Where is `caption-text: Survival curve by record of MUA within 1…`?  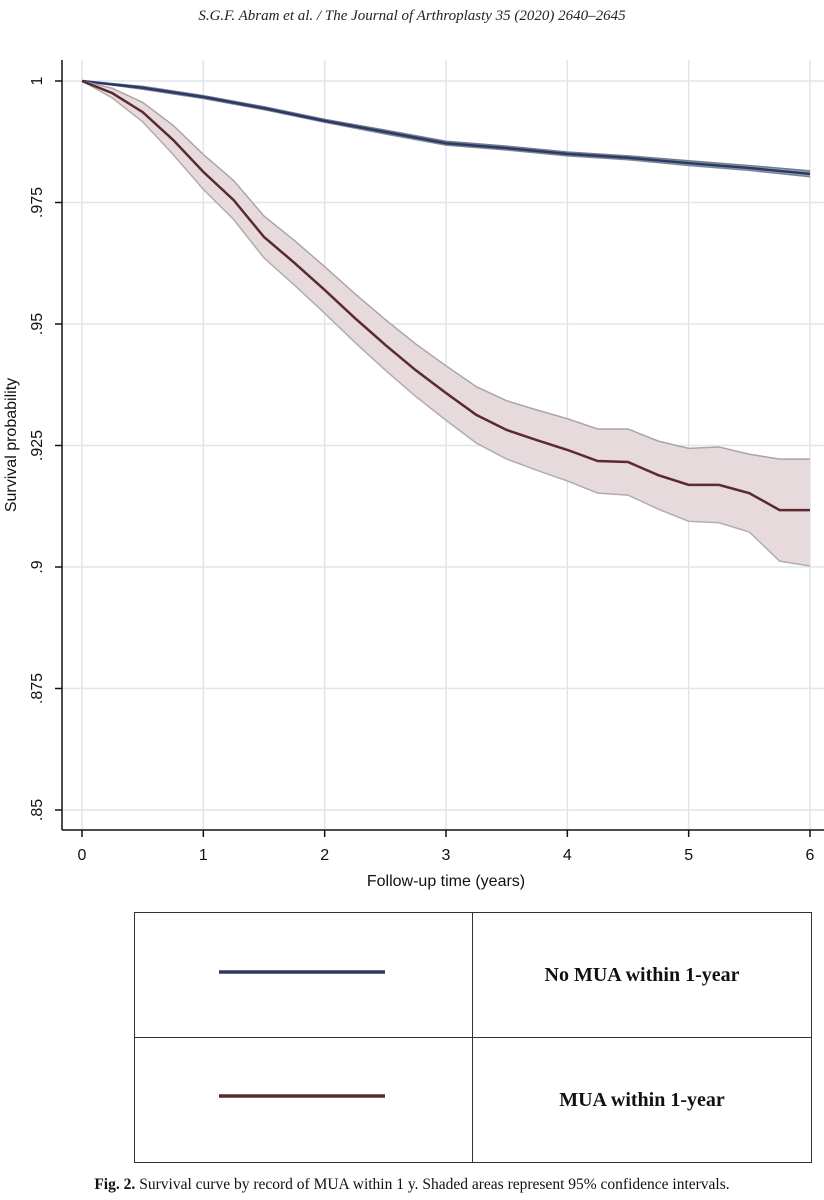
caption-text: Survival curve by record of MUA within 1… is located at coordinates (434, 1184).